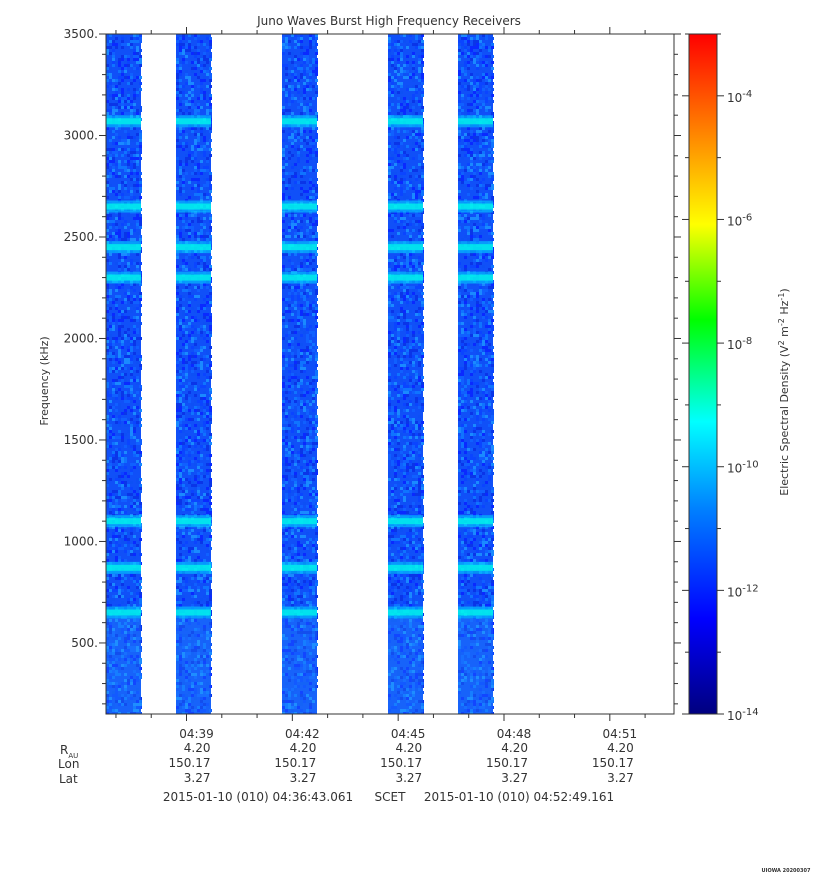 The image size is (815, 880). I want to click on y-tick-label: 1000., so click(81, 541).